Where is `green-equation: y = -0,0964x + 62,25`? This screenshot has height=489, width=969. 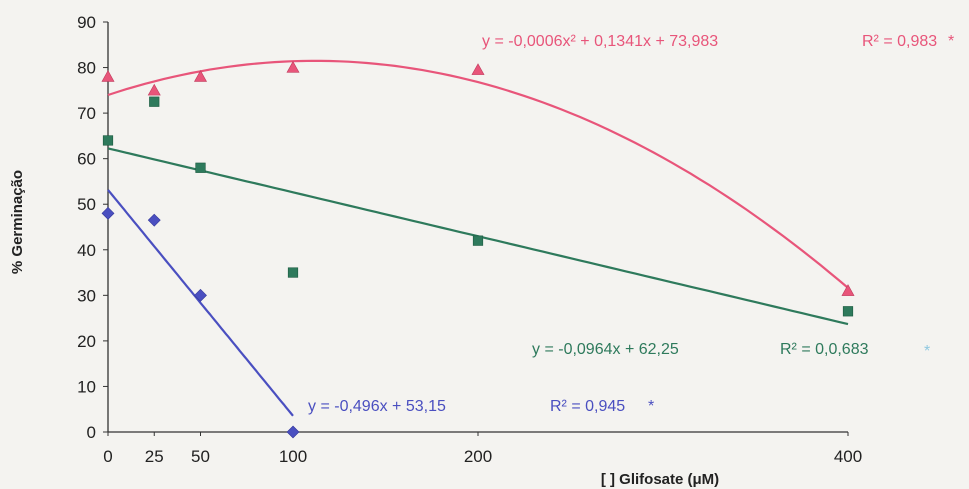
green-equation: y = -0,0964x + 62,25 is located at coordinates (605, 349).